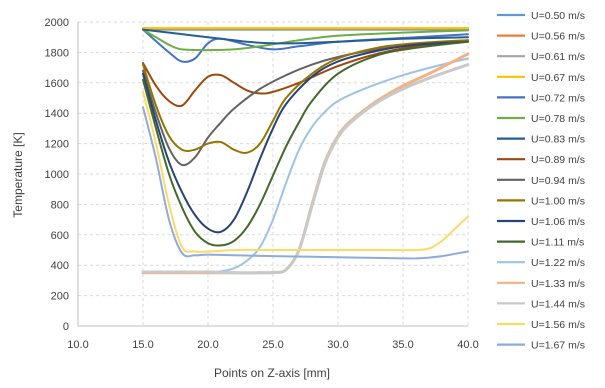 Image resolution: width=605 pixels, height=388 pixels. I want to click on legend-label: U=1.56 m/s, so click(558, 325).